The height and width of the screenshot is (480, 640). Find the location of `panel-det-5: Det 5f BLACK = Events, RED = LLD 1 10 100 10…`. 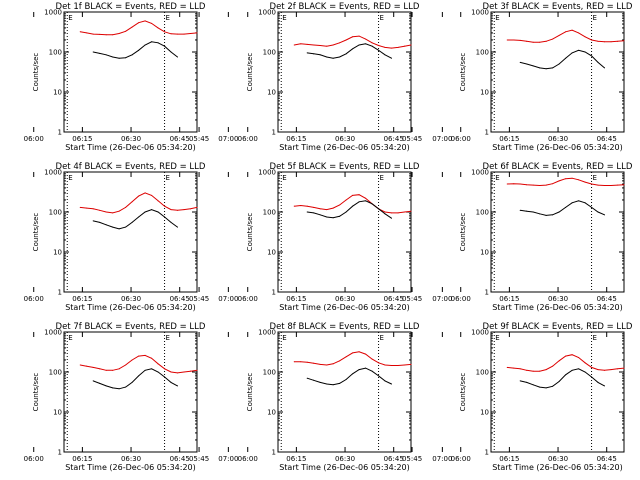

panel-det-5: Det 5f BLACK = Events, RED = LLD 1 10 100 10… is located at coordinates (320, 237).